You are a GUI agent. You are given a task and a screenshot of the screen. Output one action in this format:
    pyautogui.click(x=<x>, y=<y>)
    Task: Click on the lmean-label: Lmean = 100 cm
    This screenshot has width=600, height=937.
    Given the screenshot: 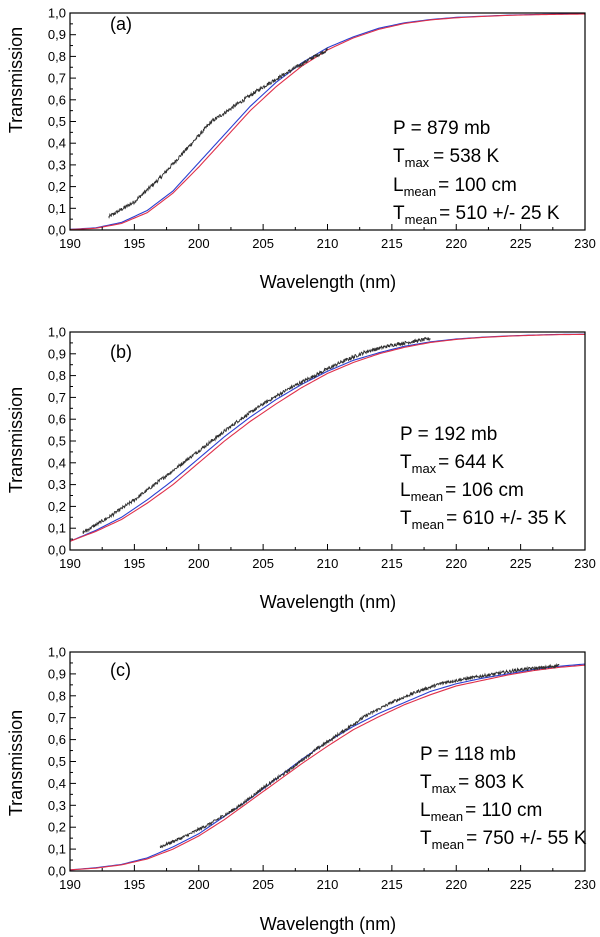 What is the action you would take?
    pyautogui.click(x=455, y=187)
    